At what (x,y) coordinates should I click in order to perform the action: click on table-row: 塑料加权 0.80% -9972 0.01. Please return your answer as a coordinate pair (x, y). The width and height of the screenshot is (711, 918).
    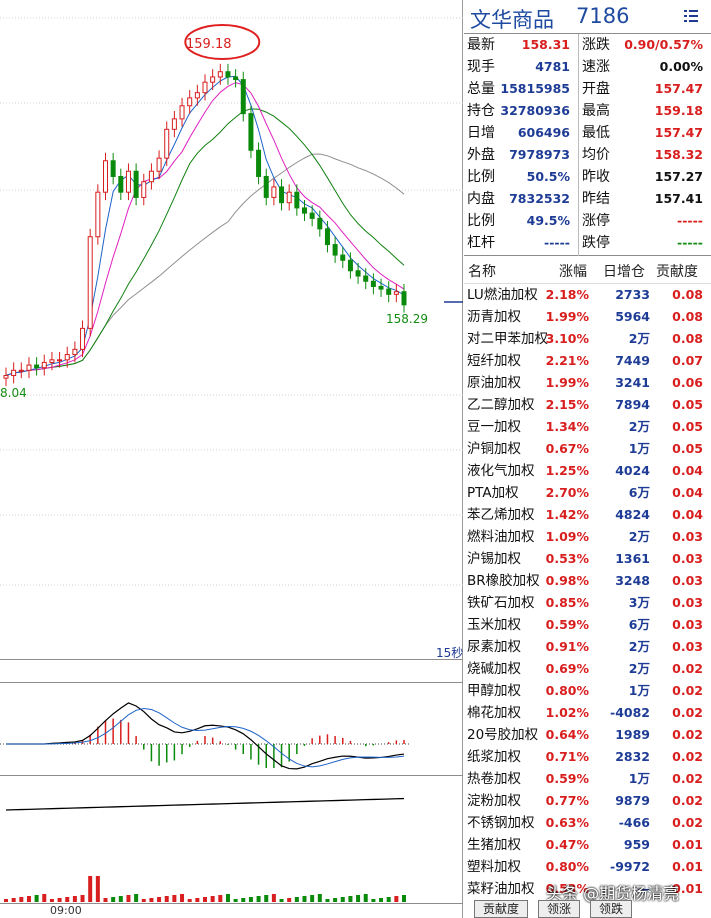
    Looking at the image, I should click on (587, 867).